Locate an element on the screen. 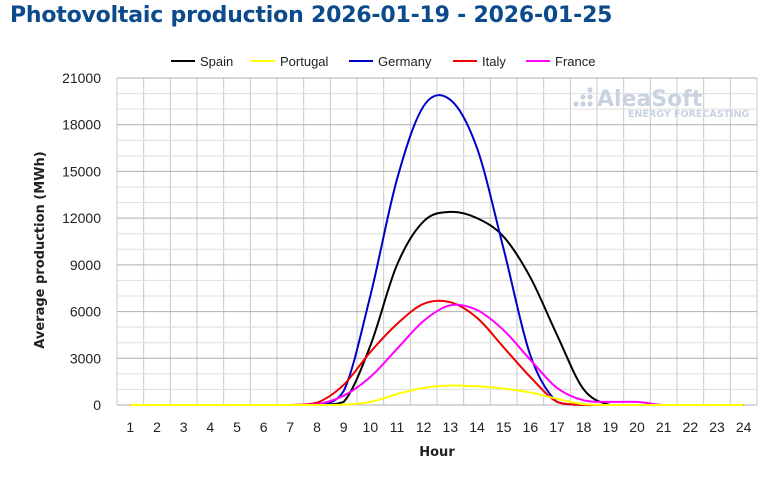 The height and width of the screenshot is (477, 764). legend-label-spain: Spain is located at coordinates (216, 61).